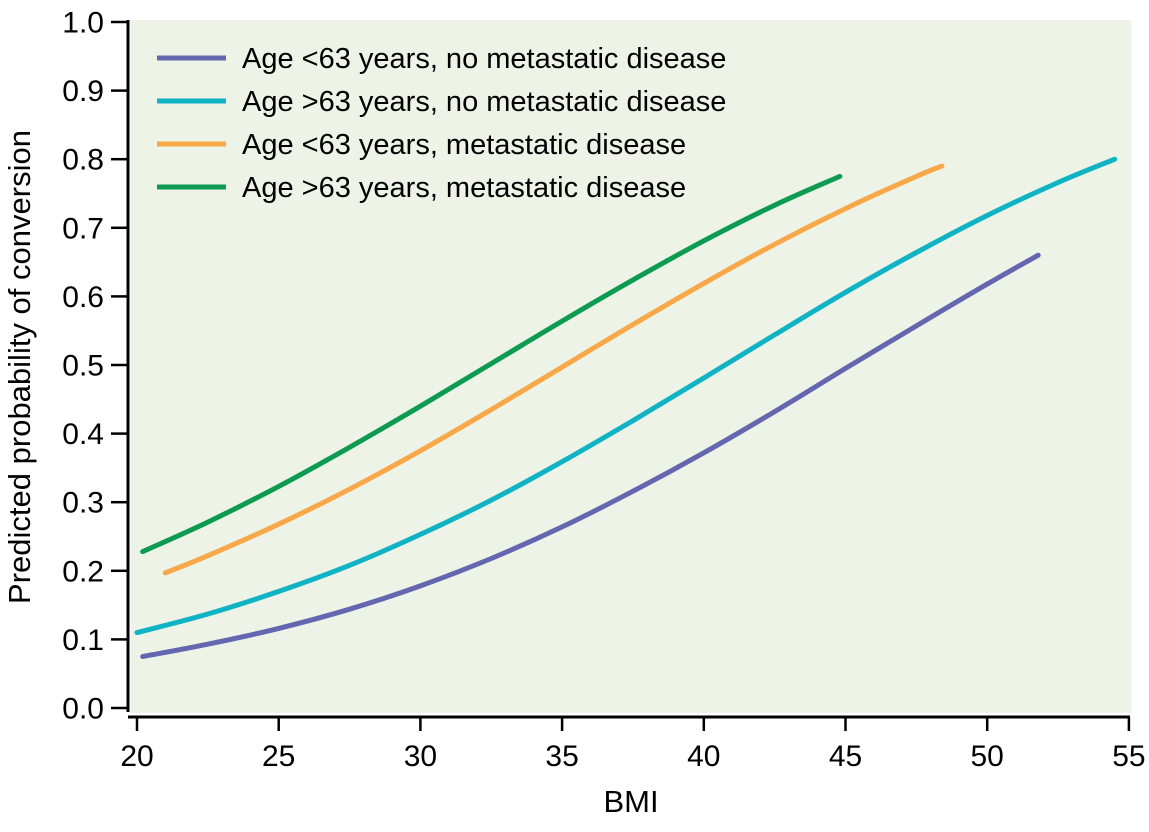 The height and width of the screenshot is (832, 1149). What do you see at coordinates (278, 756) in the screenshot?
I see `x-tick-label: 25` at bounding box center [278, 756].